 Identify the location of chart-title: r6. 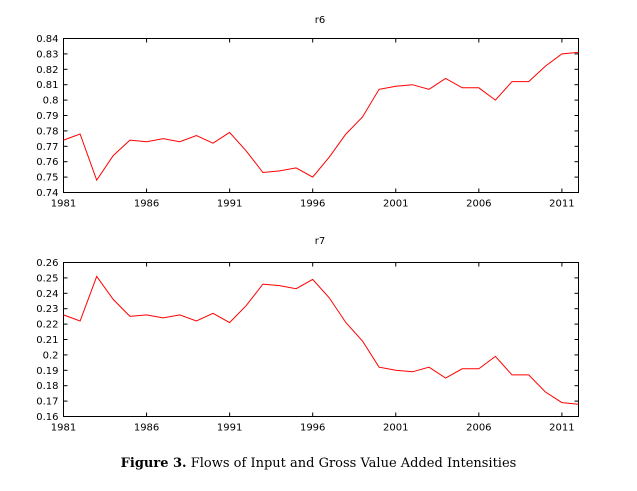
(320, 20).